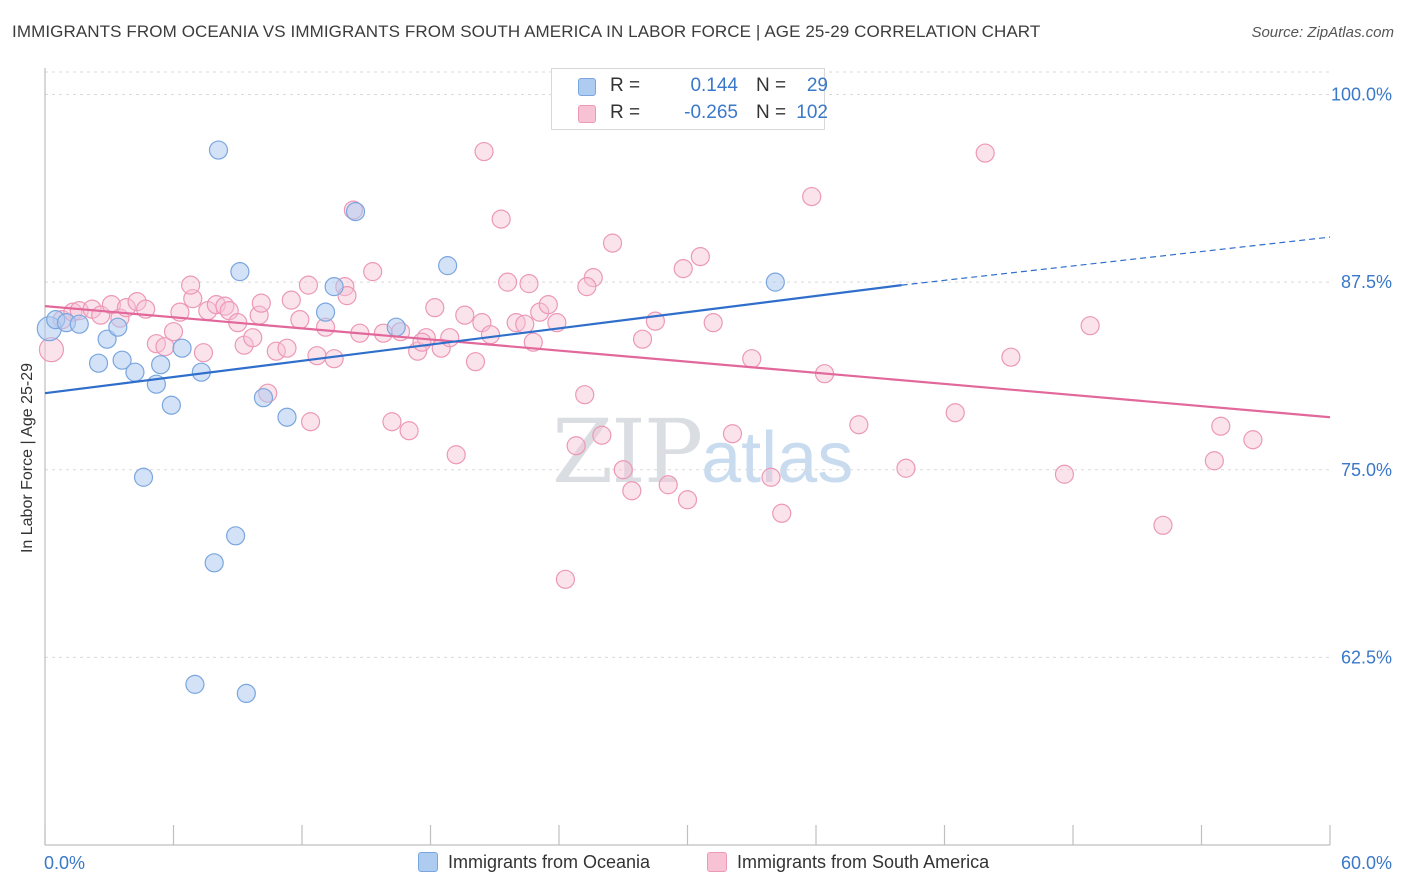 The width and height of the screenshot is (1406, 892). What do you see at coordinates (1116, 261) in the screenshot?
I see `oceania-trend-extension` at bounding box center [1116, 261].